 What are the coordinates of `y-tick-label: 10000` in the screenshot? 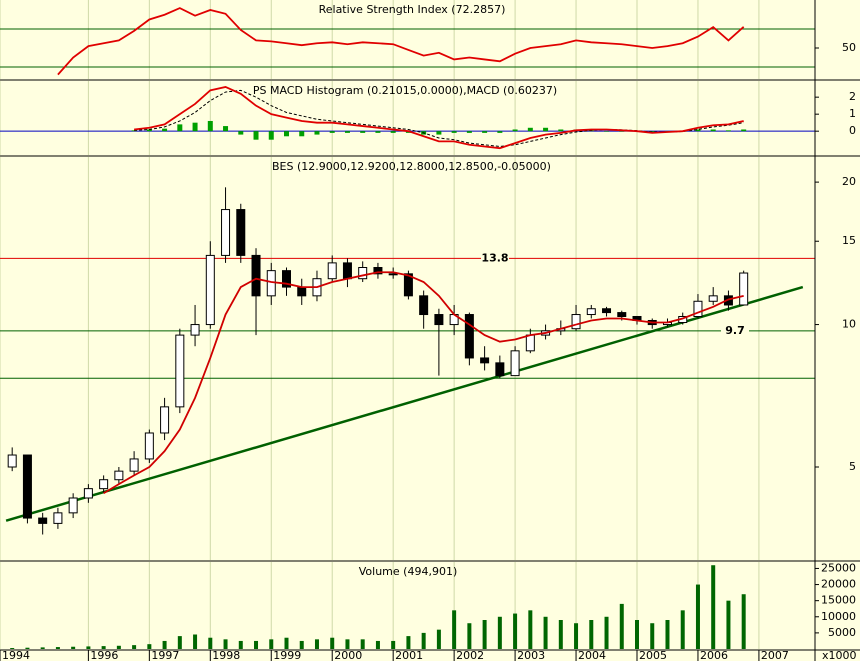 It's located at (838, 616).